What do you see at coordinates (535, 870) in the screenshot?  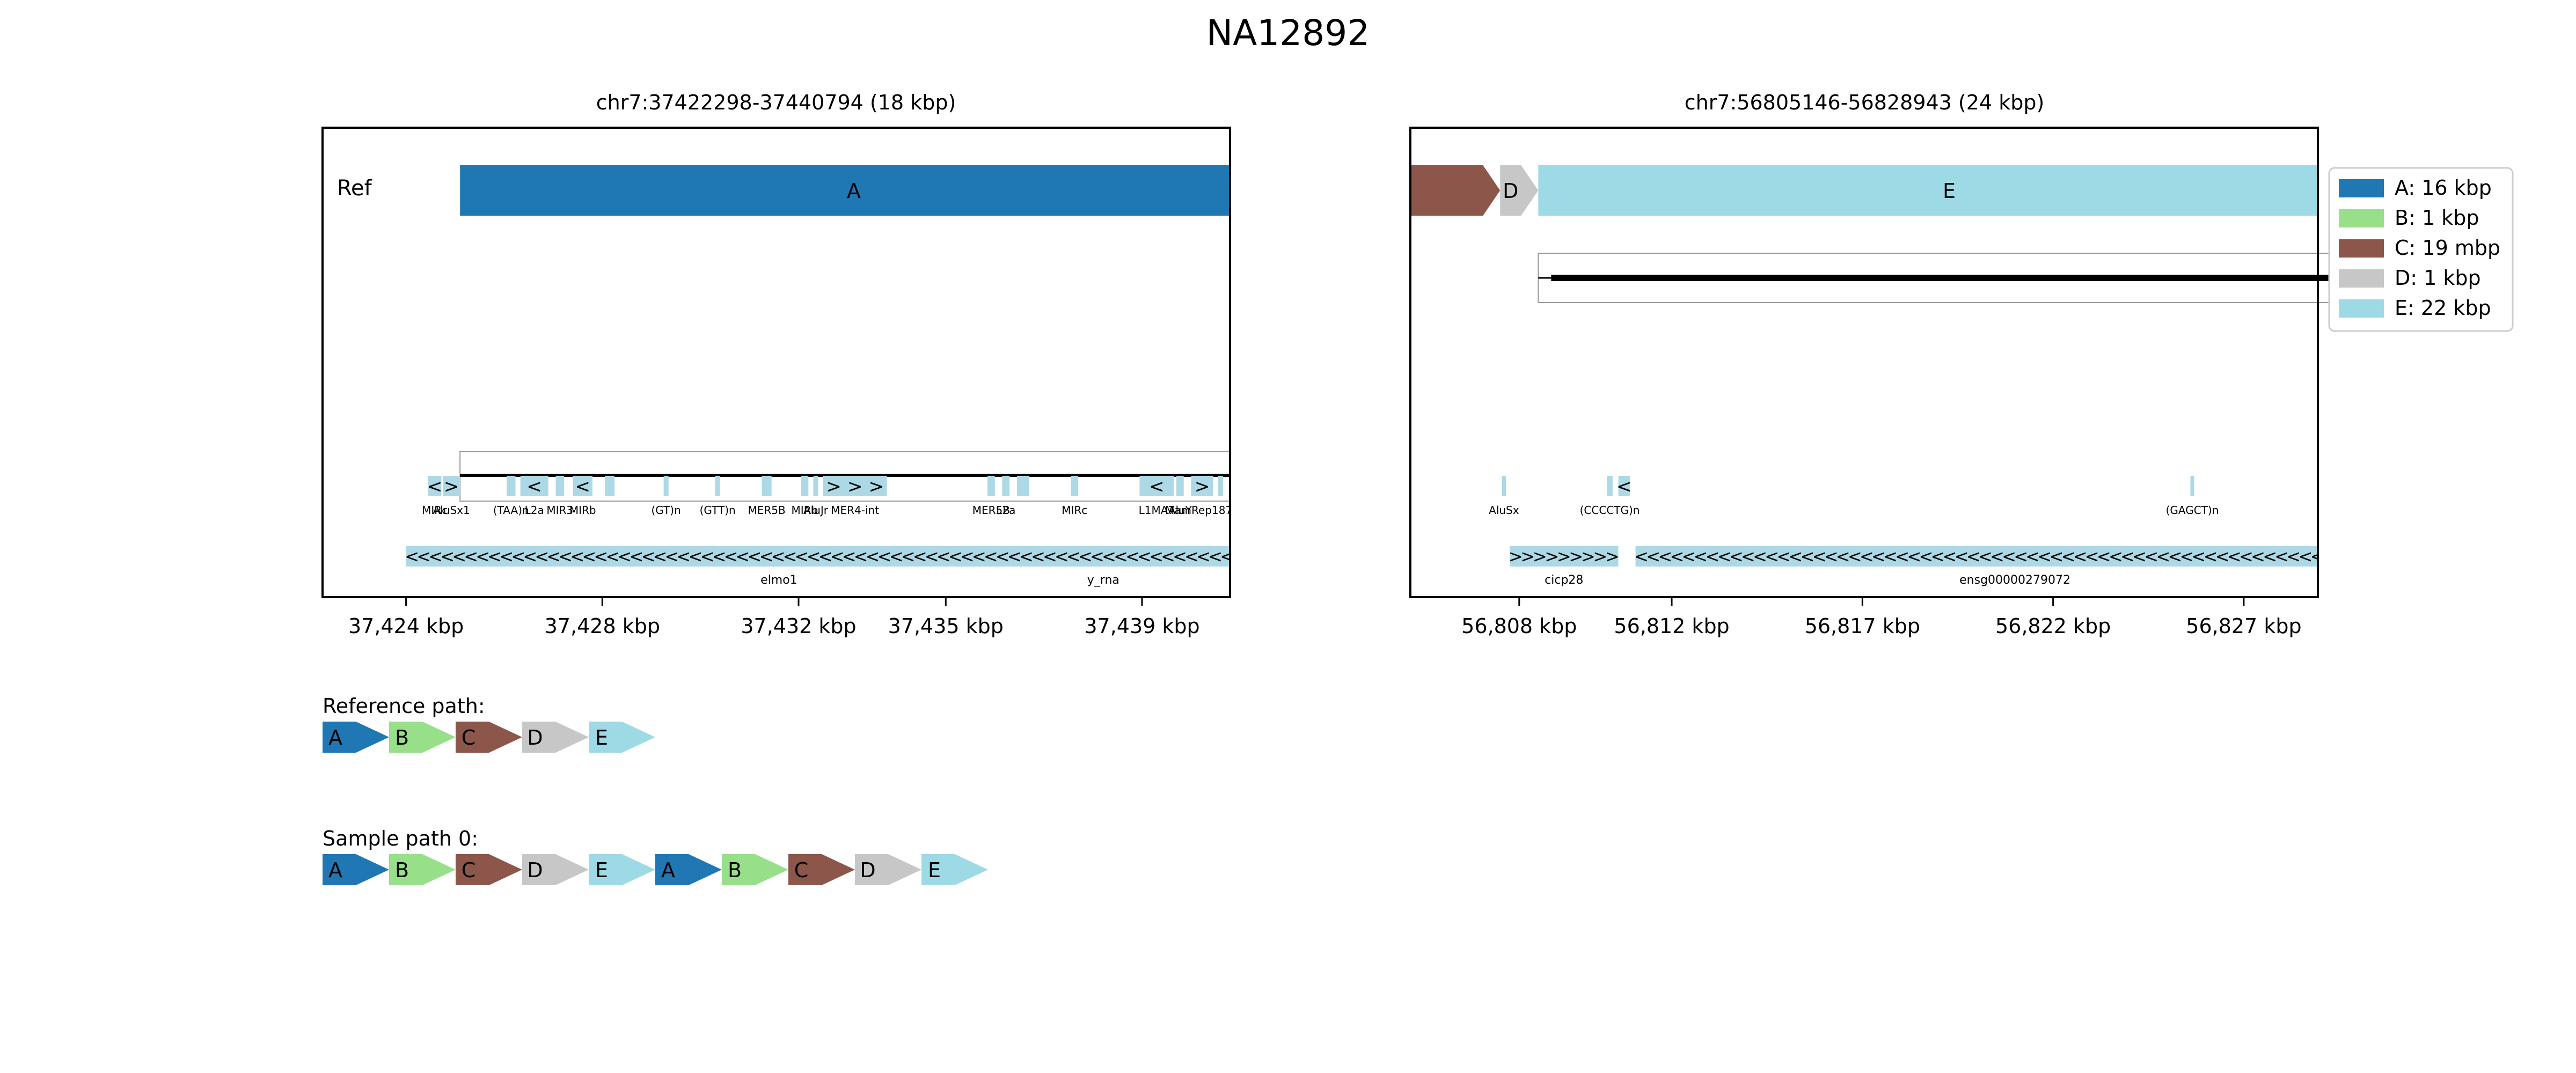 I see `path-segment-label: D` at bounding box center [535, 870].